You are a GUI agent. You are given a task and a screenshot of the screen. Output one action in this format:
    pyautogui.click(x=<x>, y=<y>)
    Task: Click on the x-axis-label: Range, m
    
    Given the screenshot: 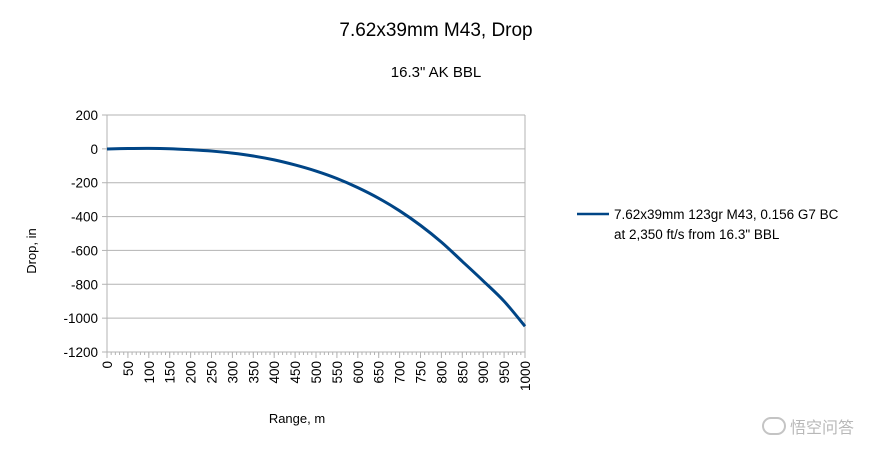 What is the action you would take?
    pyautogui.click(x=297, y=418)
    